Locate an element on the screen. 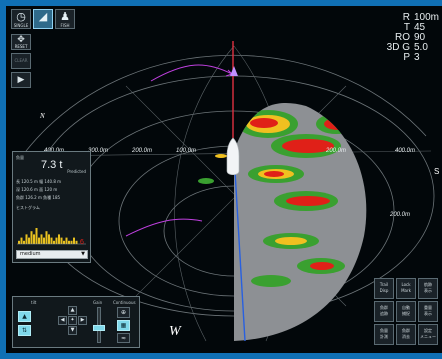 The image size is (442, 359). function-button: Lock Mark is located at coordinates (406, 288).